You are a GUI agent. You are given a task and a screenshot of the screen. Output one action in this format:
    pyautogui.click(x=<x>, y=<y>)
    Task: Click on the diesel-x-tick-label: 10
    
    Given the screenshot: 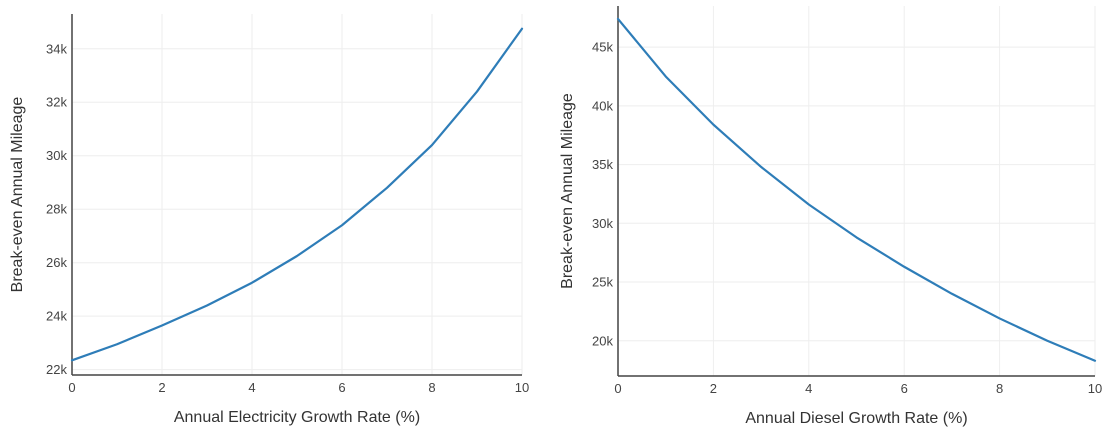 What is the action you would take?
    pyautogui.click(x=1095, y=388)
    